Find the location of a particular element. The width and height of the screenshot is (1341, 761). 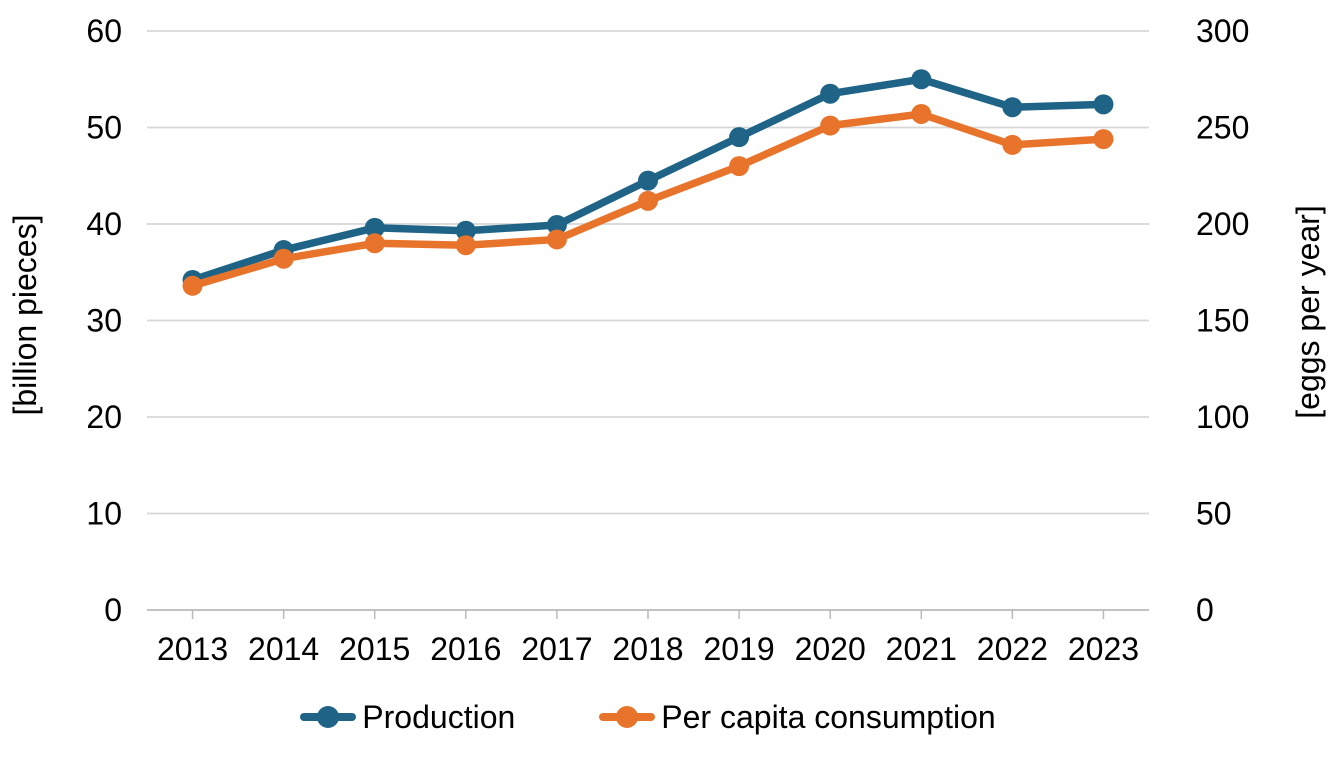

y-tick-label-left: 60 is located at coordinates (104, 31).